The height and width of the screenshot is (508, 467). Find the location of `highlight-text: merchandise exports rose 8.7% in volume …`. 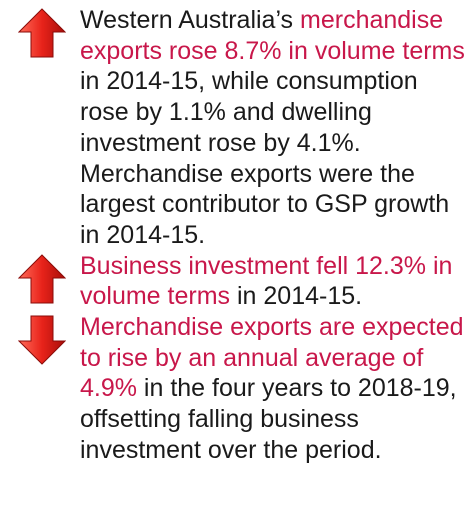

highlight-text: merchandise exports rose 8.7% in volume … is located at coordinates (272, 35).